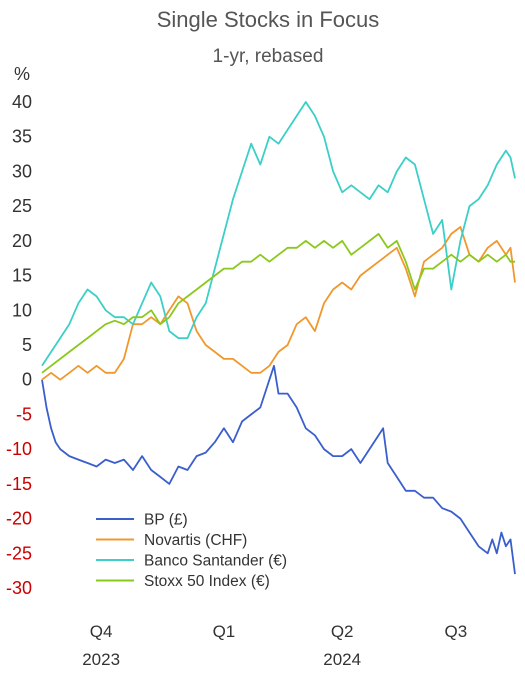 Image resolution: width=525 pixels, height=682 pixels. What do you see at coordinates (166, 520) in the screenshot?
I see `legend-label: BP (£)` at bounding box center [166, 520].